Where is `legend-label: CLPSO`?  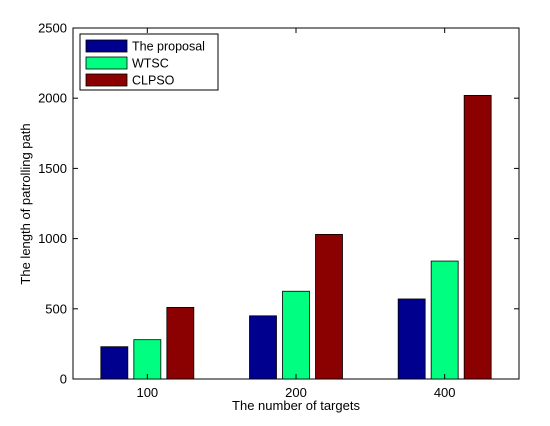
legend-label: CLPSO is located at coordinates (153, 81).